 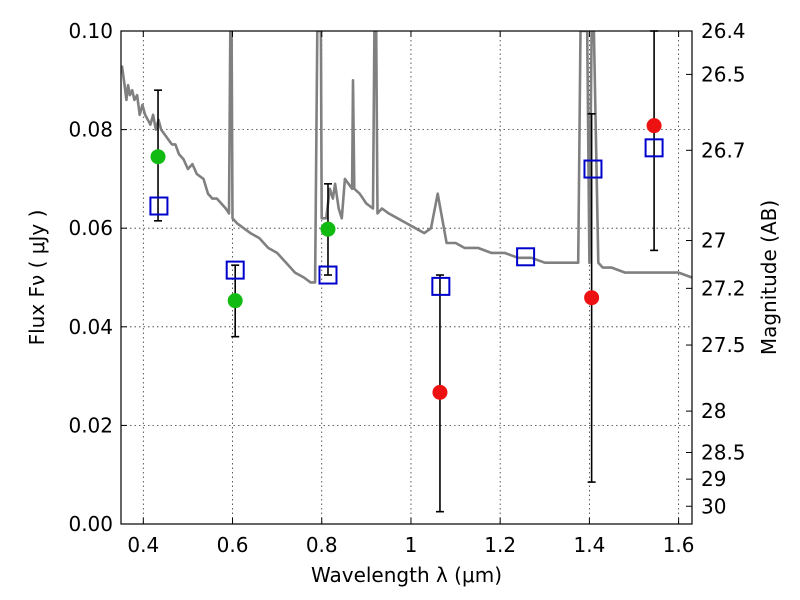 I want to click on y-tick-label: 0.08, so click(x=90, y=130).